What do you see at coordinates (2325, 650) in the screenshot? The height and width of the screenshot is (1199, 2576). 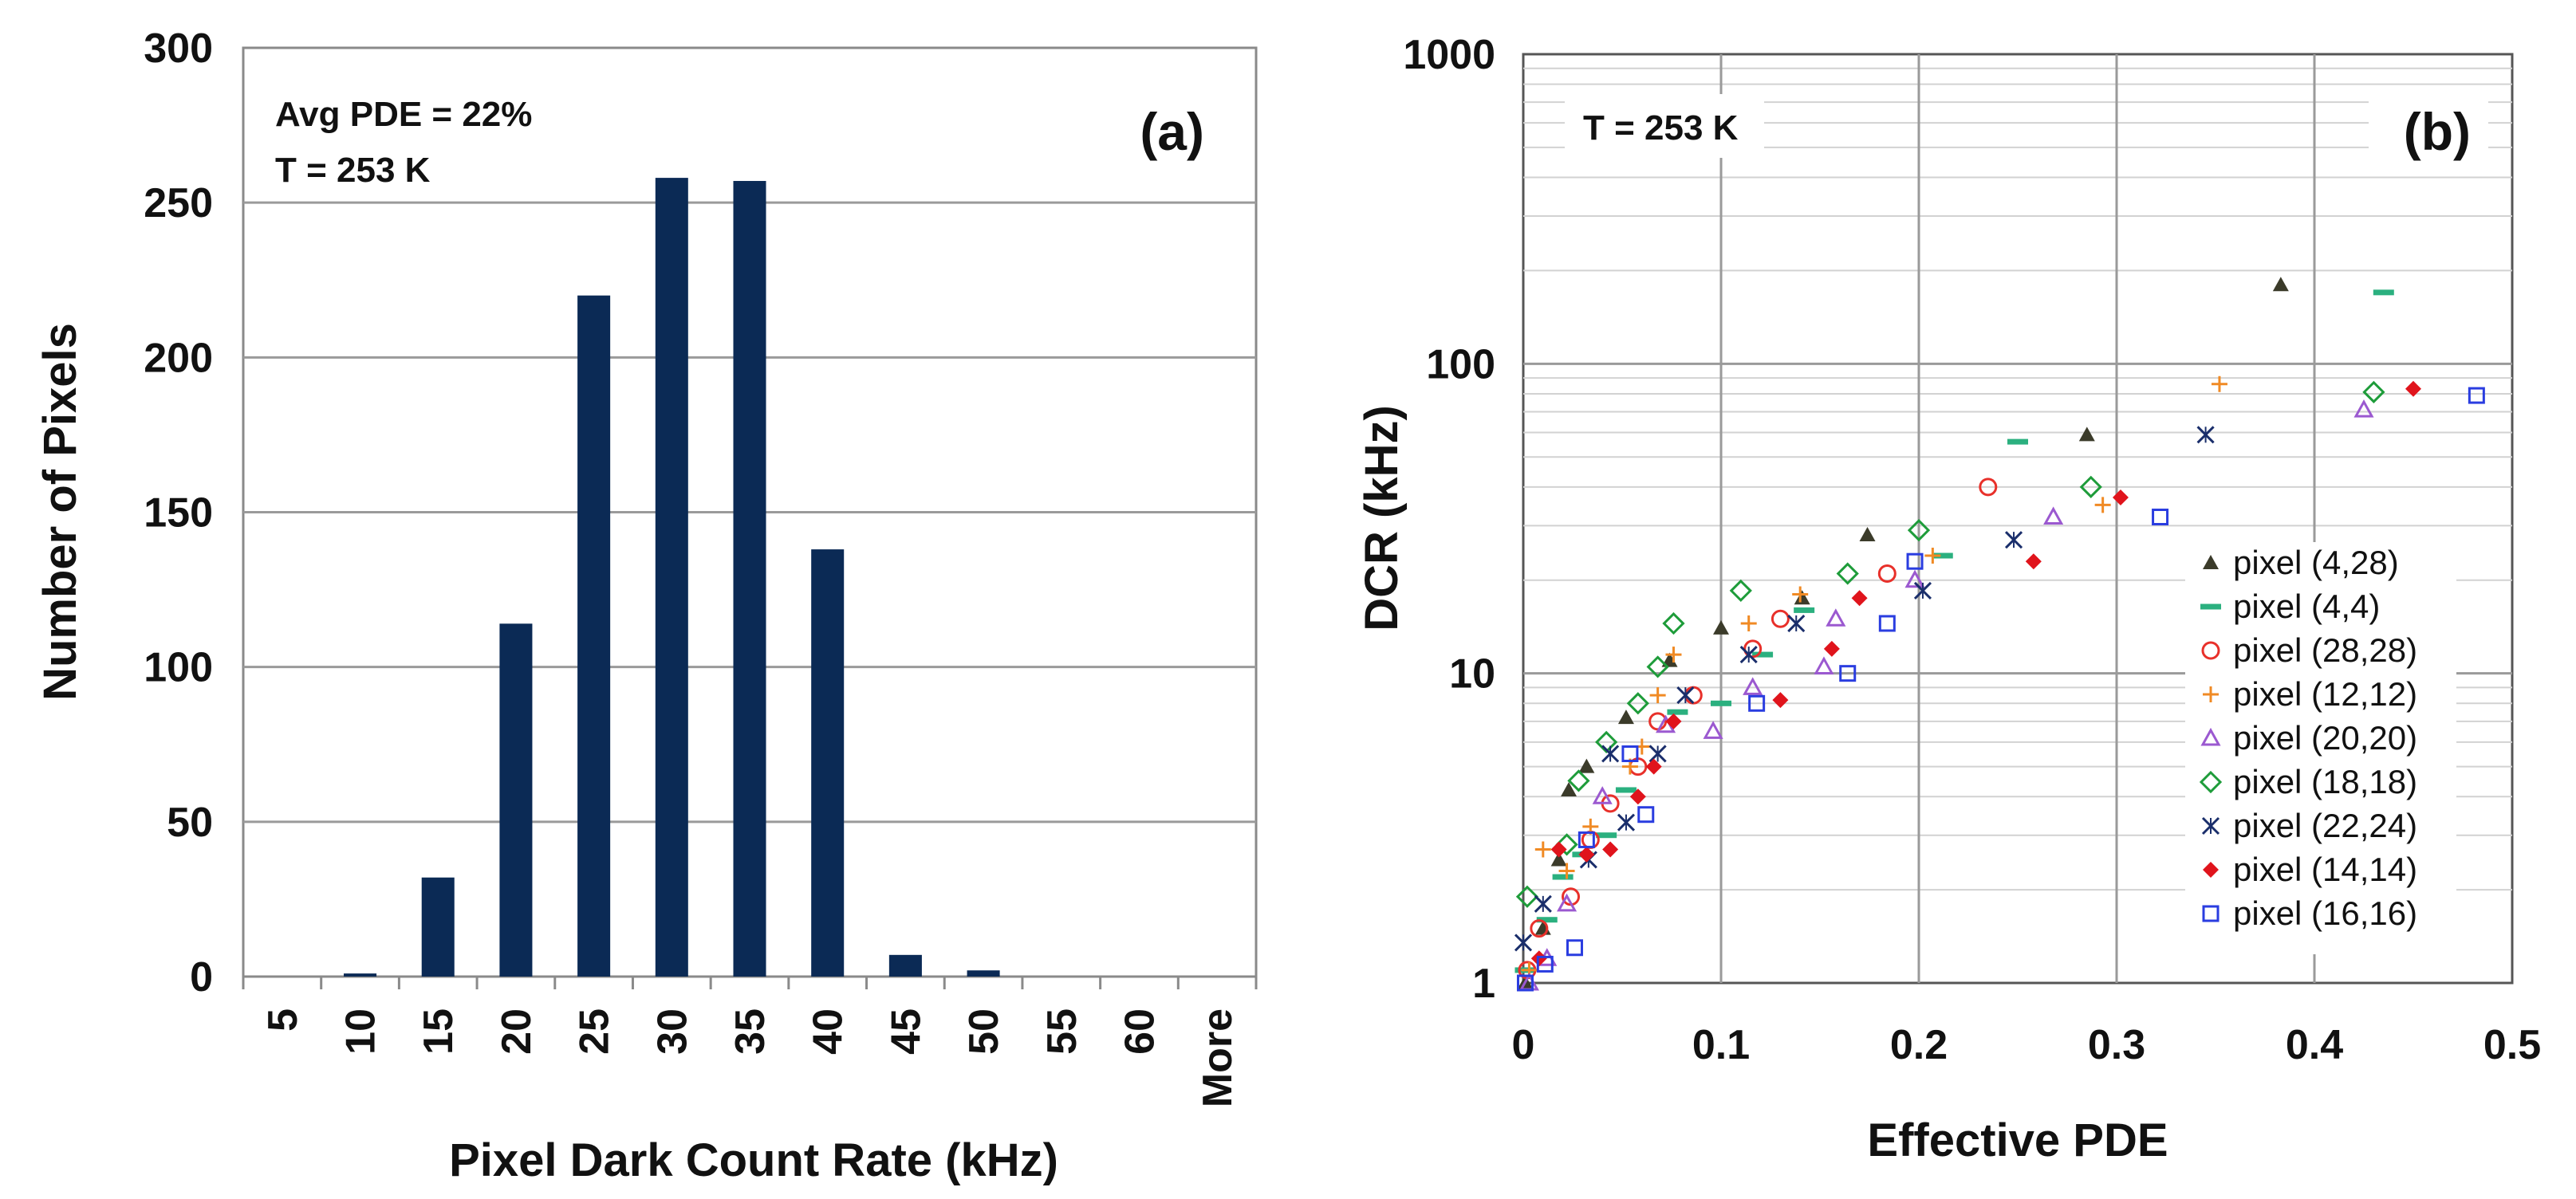 I see `panel-b-legend-label: pixel (28,28)` at bounding box center [2325, 650].